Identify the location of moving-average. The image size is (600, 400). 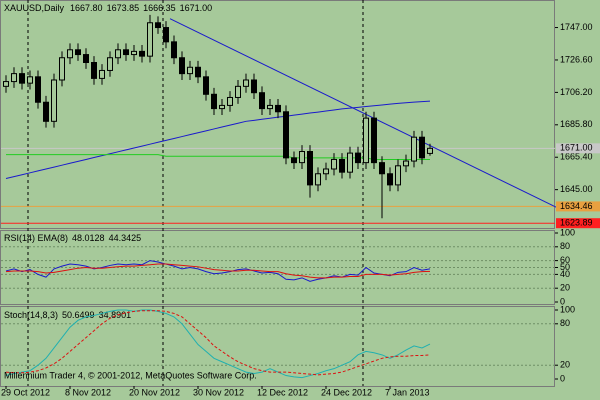
(218, 140).